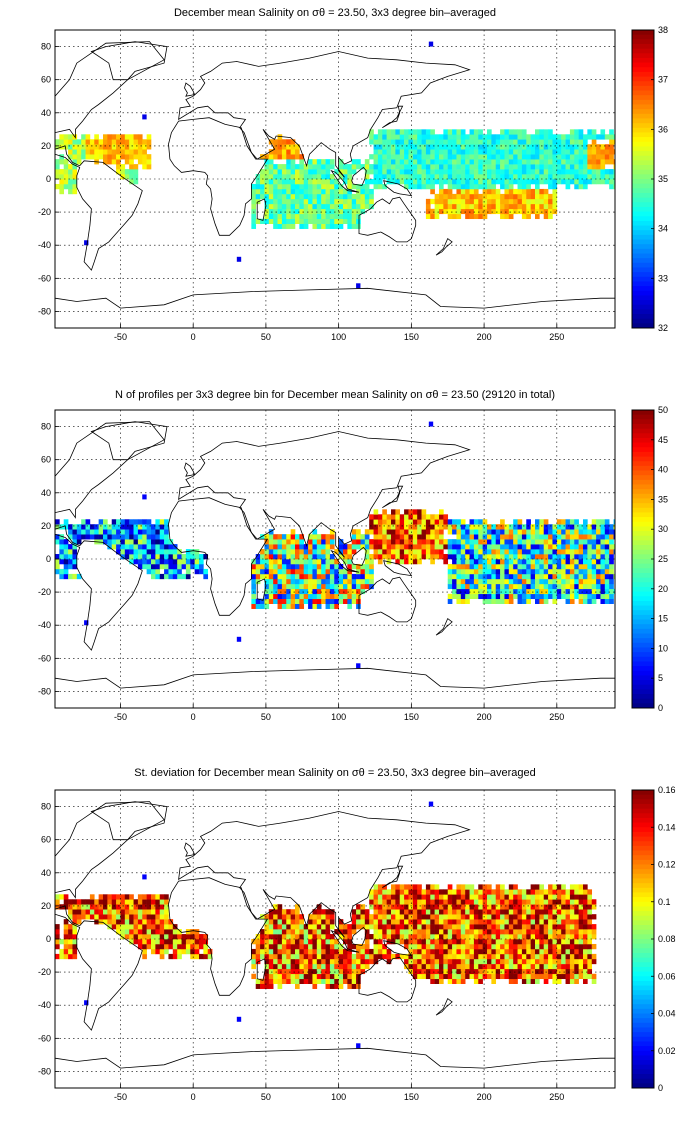 The width and height of the screenshot is (696, 1140). What do you see at coordinates (46, 80) in the screenshot?
I see `y-tick-label: 60` at bounding box center [46, 80].